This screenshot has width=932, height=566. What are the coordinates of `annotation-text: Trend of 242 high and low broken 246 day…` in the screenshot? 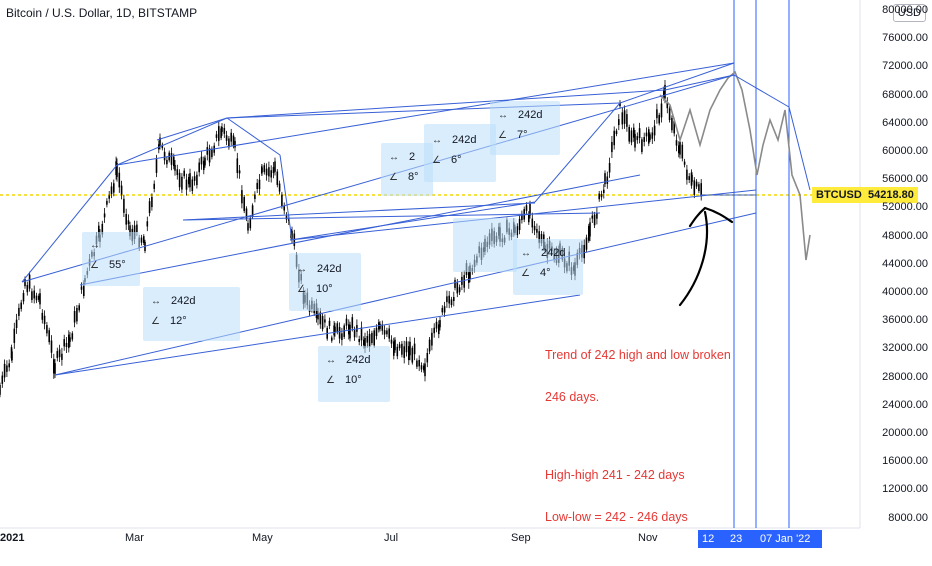 It's located at (638, 436).